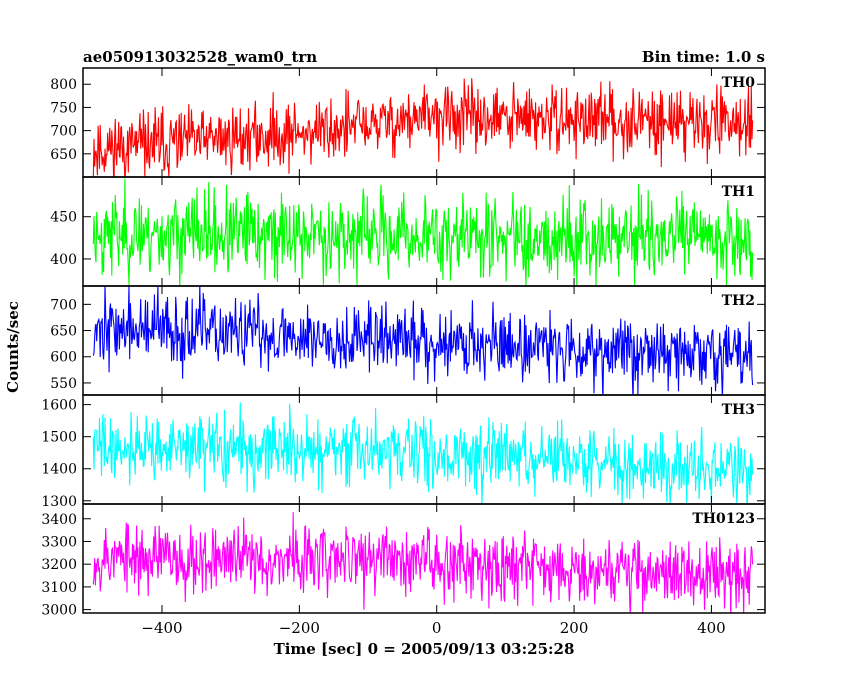  What do you see at coordinates (423, 453) in the screenshot?
I see `series-line-th3` at bounding box center [423, 453].